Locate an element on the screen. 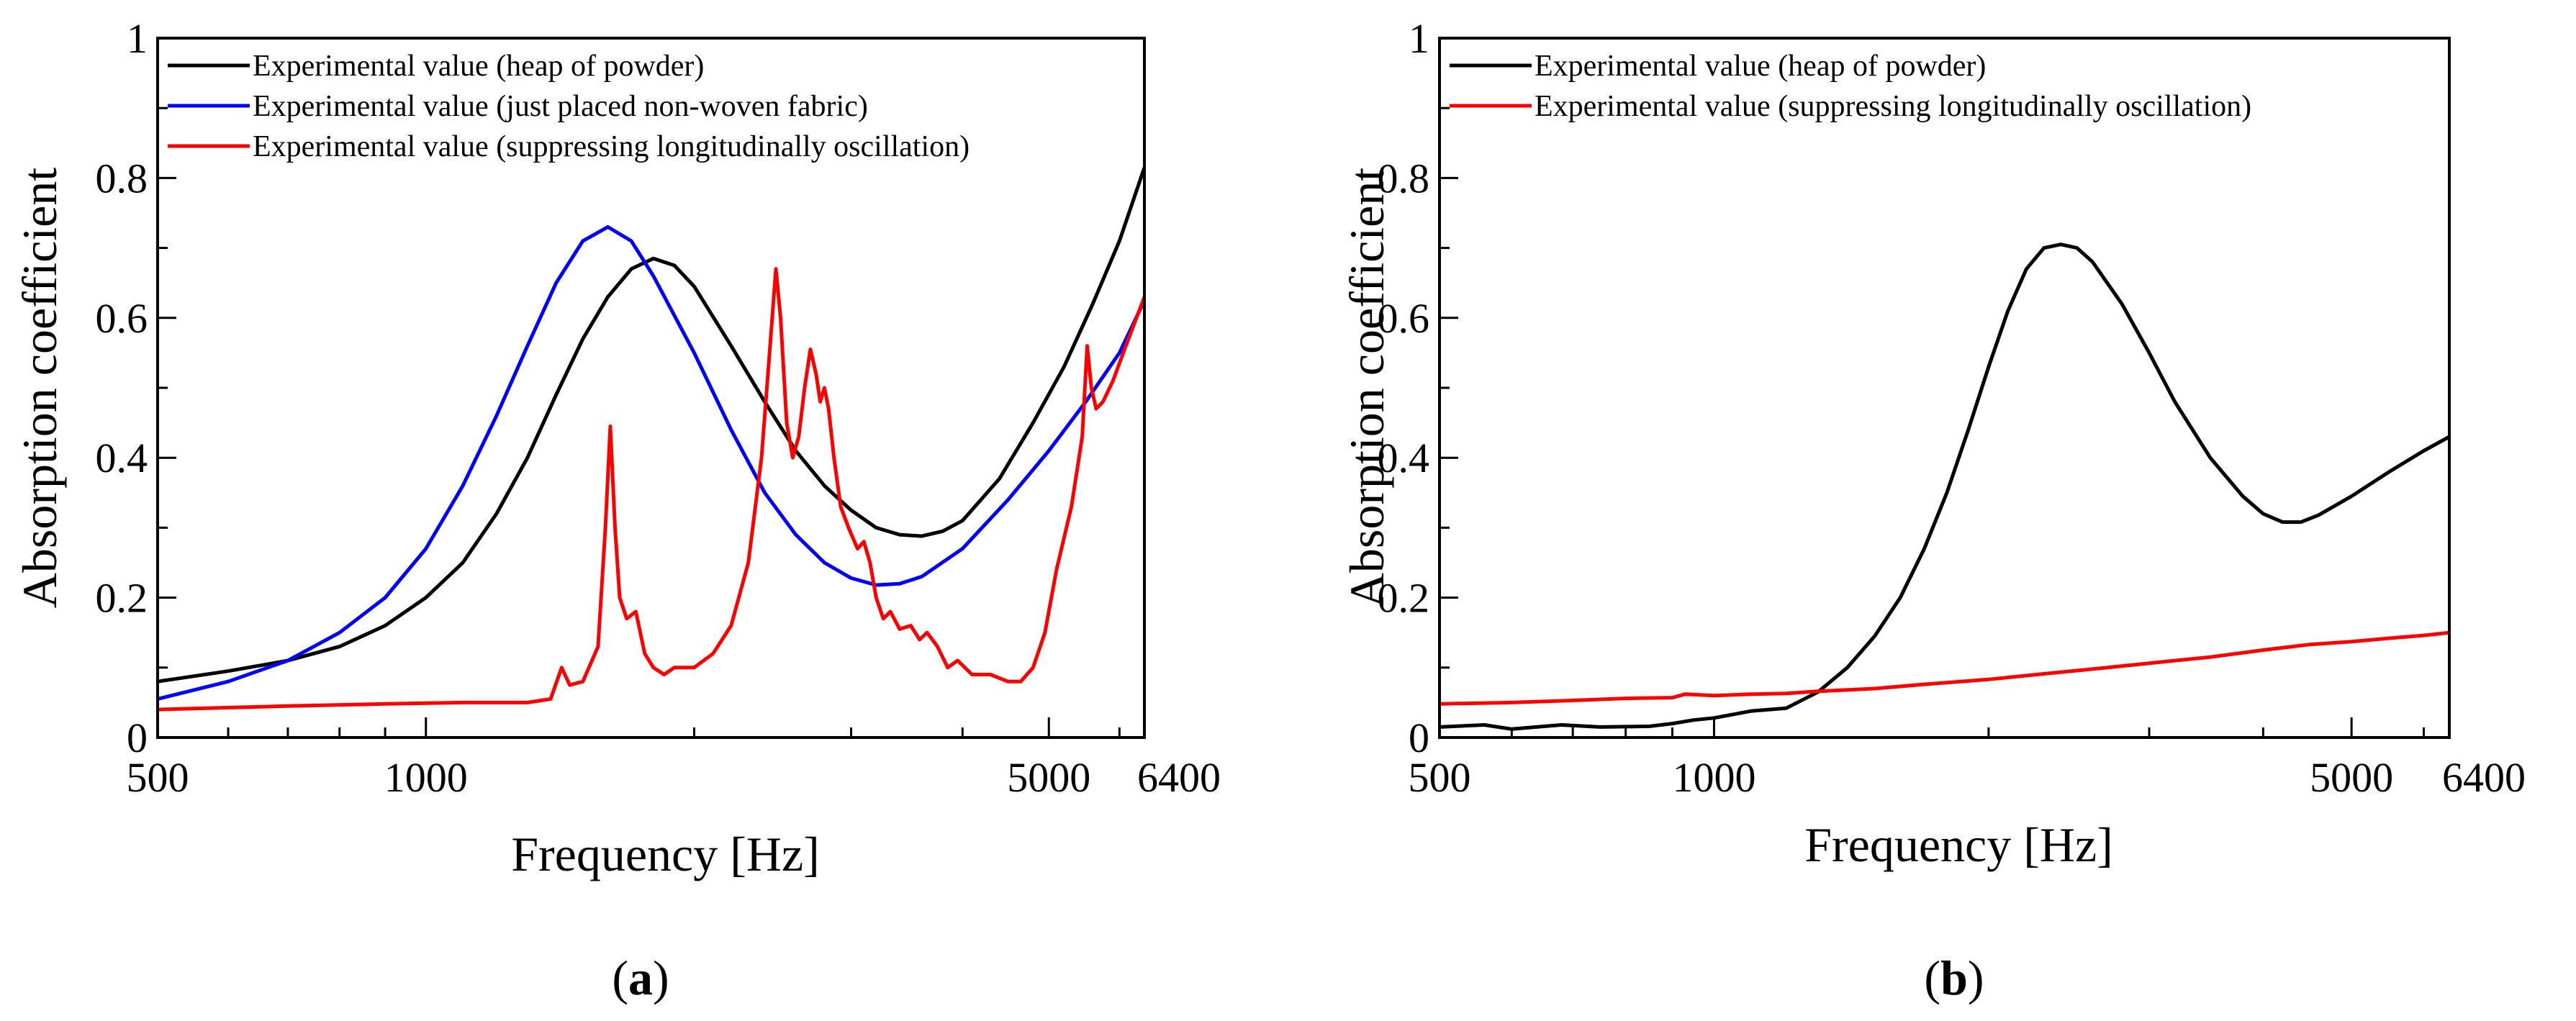  panel-b-y-axis-title: Absorption coefficient is located at coordinates (1366, 388).